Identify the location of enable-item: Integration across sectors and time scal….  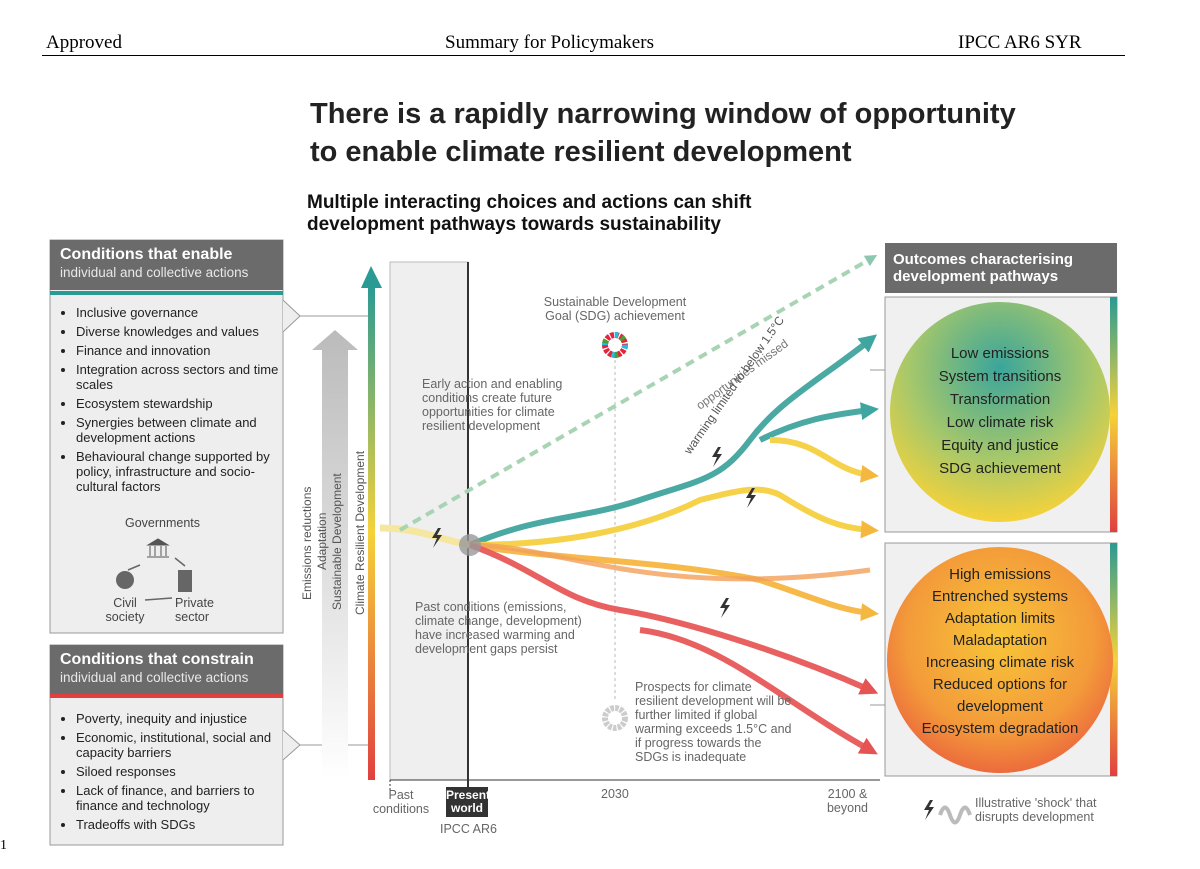
(178, 377).